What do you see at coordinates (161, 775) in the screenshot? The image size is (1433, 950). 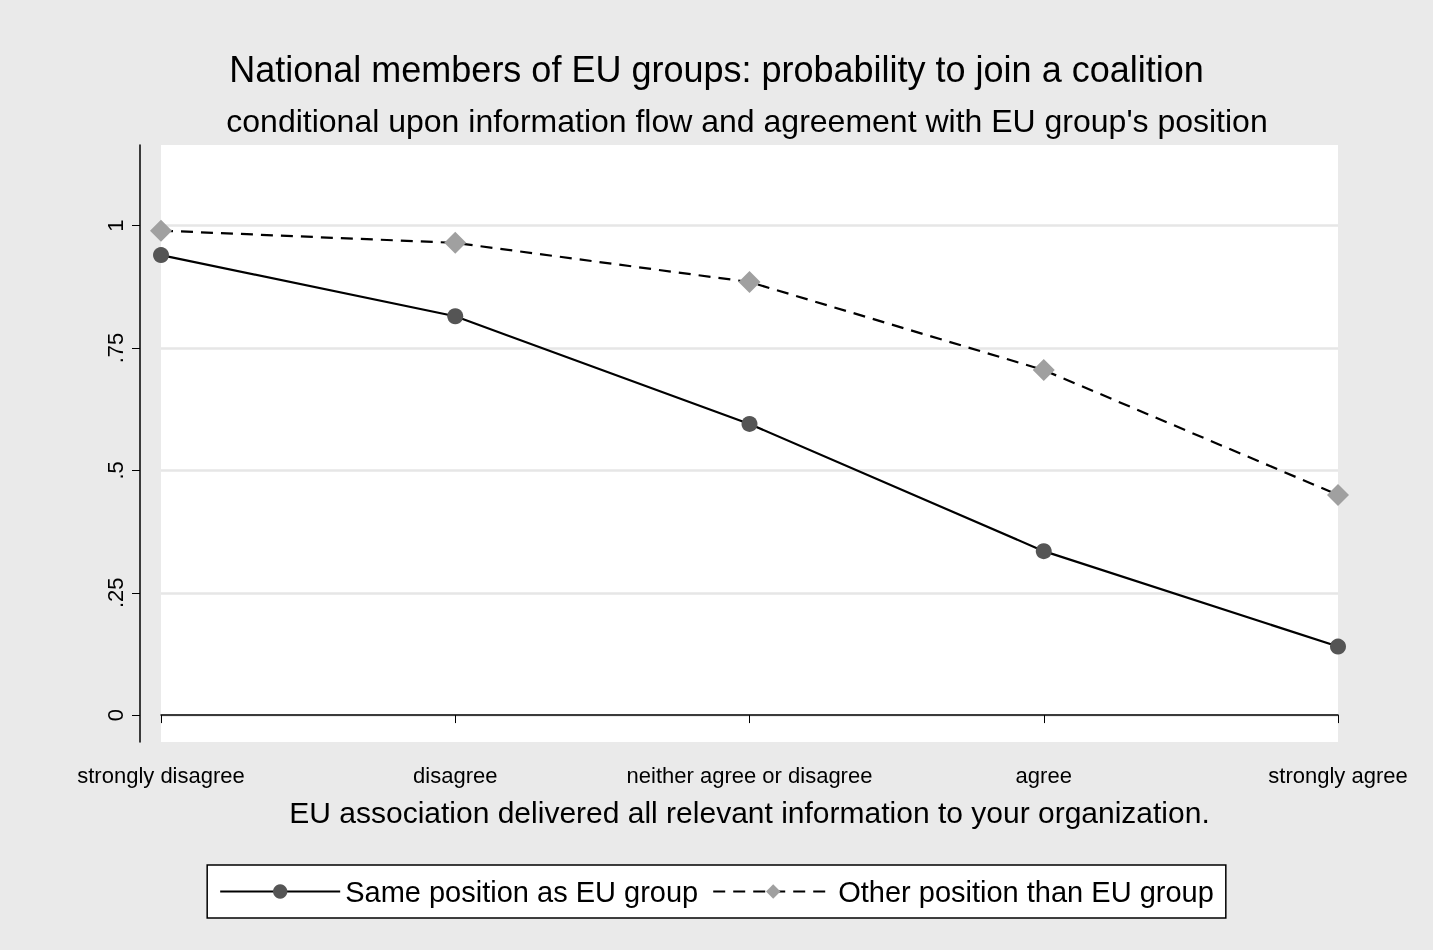 I see `x-tick-label: strongly disagree` at bounding box center [161, 775].